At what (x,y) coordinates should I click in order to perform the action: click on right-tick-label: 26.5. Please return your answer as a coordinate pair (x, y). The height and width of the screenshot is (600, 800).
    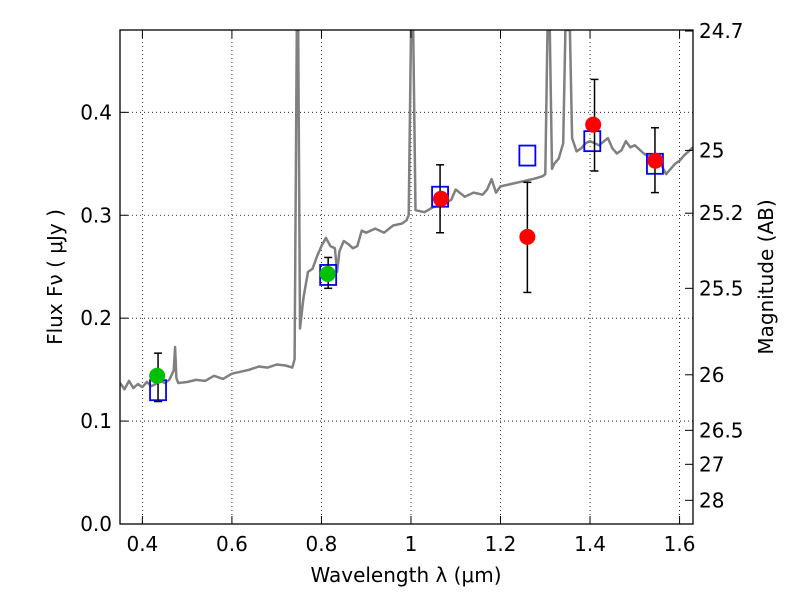
    Looking at the image, I should click on (721, 430).